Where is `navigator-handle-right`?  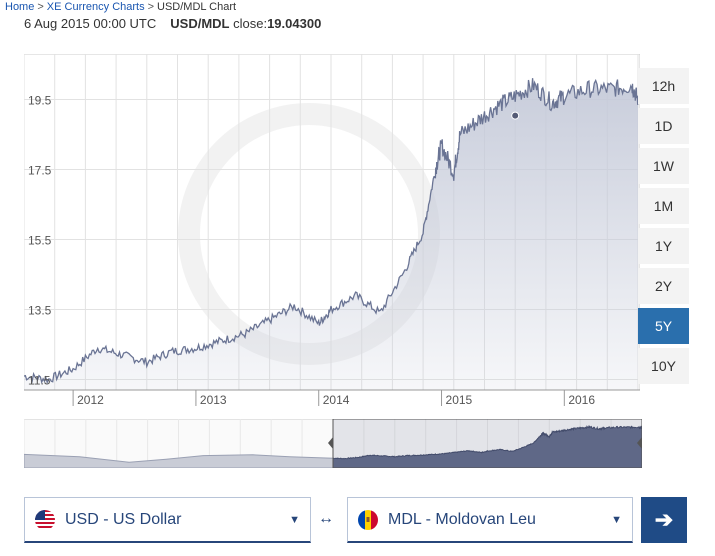
navigator-handle-right is located at coordinates (639, 443).